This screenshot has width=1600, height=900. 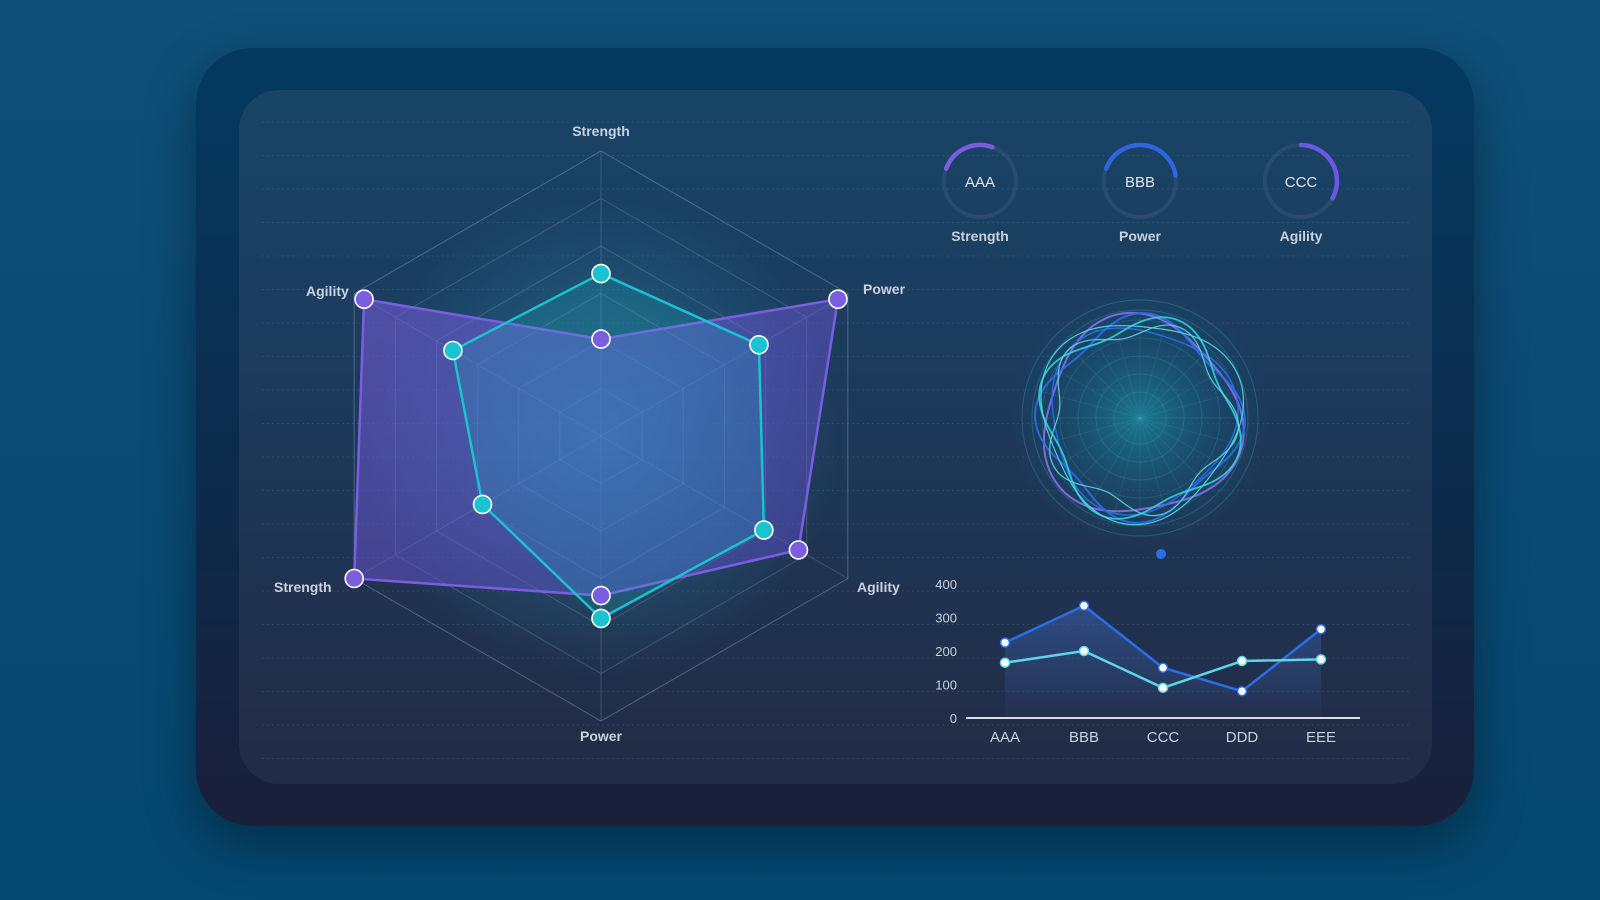 I want to click on orb-ring, so click(x=1140, y=418).